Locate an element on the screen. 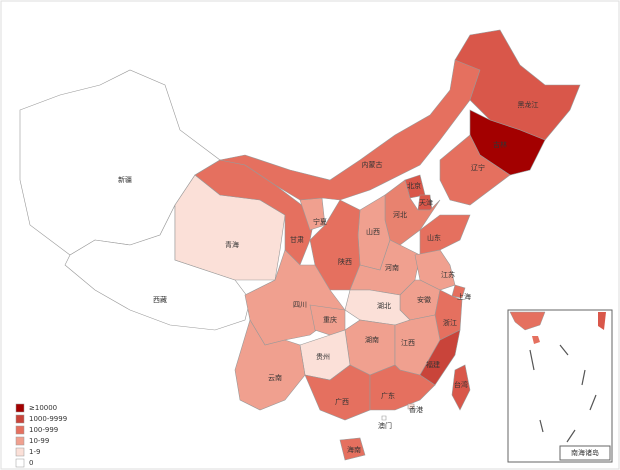 The image size is (620, 470). province-label: 黑龙江 is located at coordinates (528, 104).